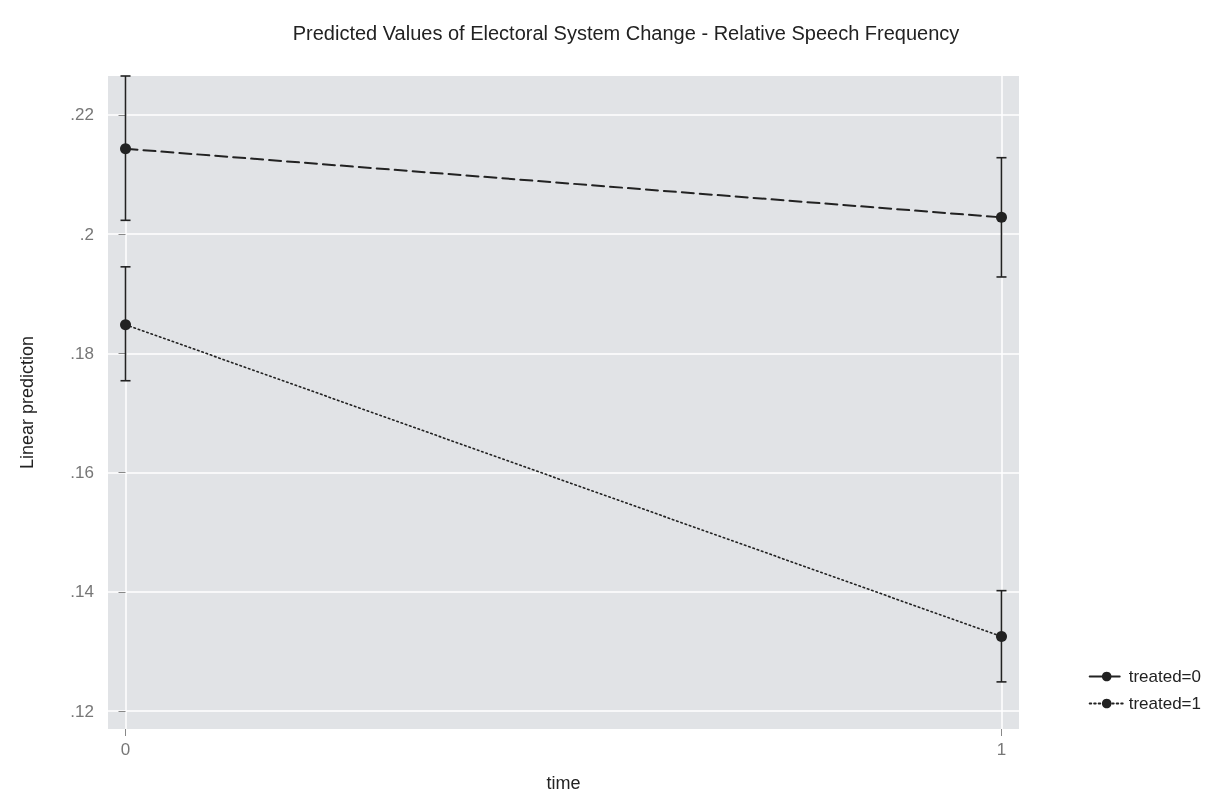  What do you see at coordinates (1164, 676) in the screenshot?
I see `legend-label: treated=0` at bounding box center [1164, 676].